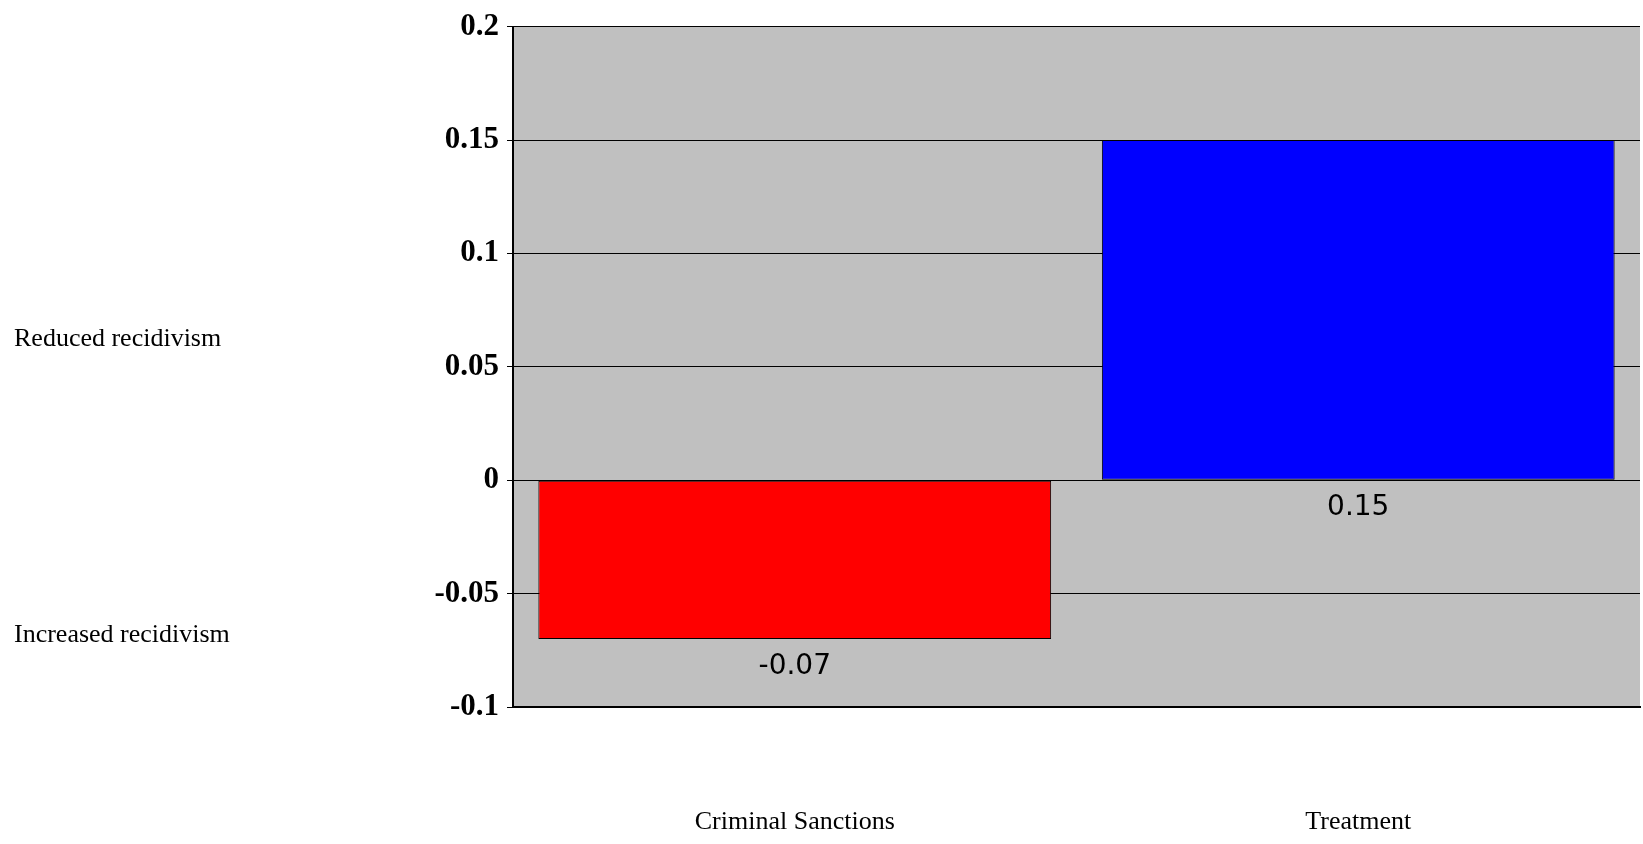  What do you see at coordinates (474, 705) in the screenshot?
I see `y-tick-label: -0.1` at bounding box center [474, 705].